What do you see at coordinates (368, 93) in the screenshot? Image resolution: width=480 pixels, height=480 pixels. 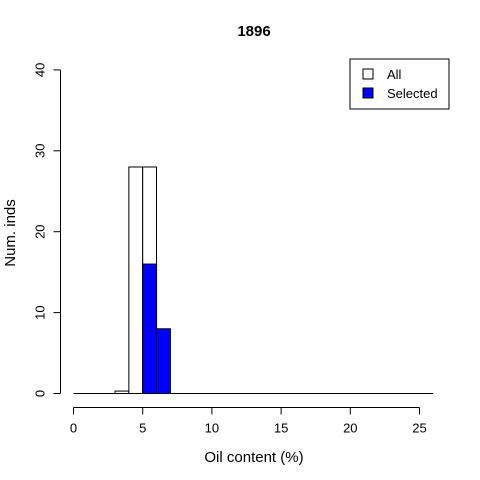 I see `legend-swatch-selected` at bounding box center [368, 93].